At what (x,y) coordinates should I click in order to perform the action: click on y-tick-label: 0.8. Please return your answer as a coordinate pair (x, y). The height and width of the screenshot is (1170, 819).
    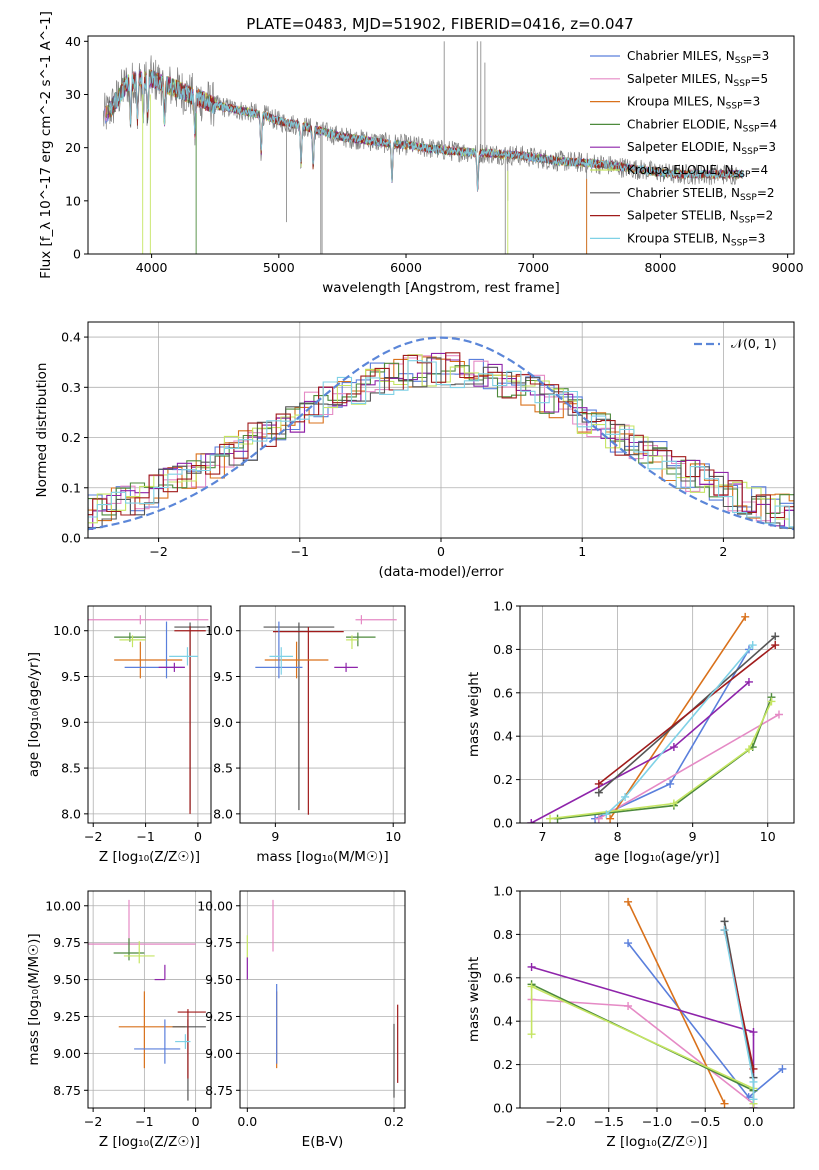
    Looking at the image, I should click on (503, 649).